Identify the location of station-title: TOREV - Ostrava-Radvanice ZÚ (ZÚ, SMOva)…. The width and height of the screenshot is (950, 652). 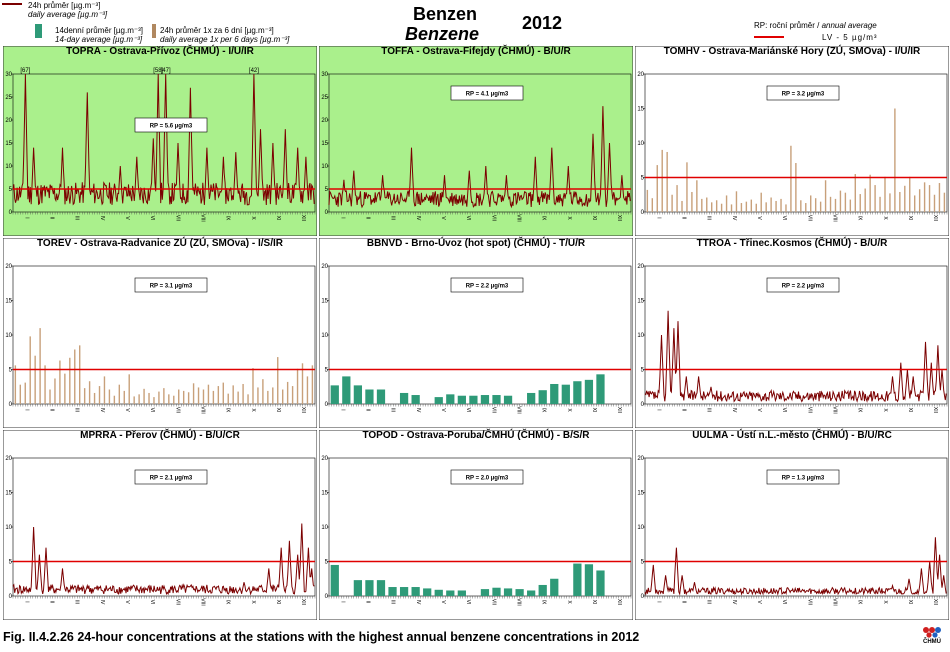
(160, 243).